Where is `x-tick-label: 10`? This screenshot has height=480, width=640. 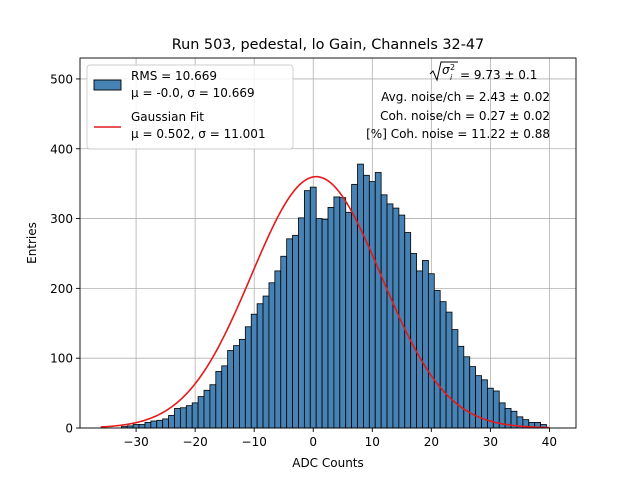
x-tick-label: 10 is located at coordinates (372, 442).